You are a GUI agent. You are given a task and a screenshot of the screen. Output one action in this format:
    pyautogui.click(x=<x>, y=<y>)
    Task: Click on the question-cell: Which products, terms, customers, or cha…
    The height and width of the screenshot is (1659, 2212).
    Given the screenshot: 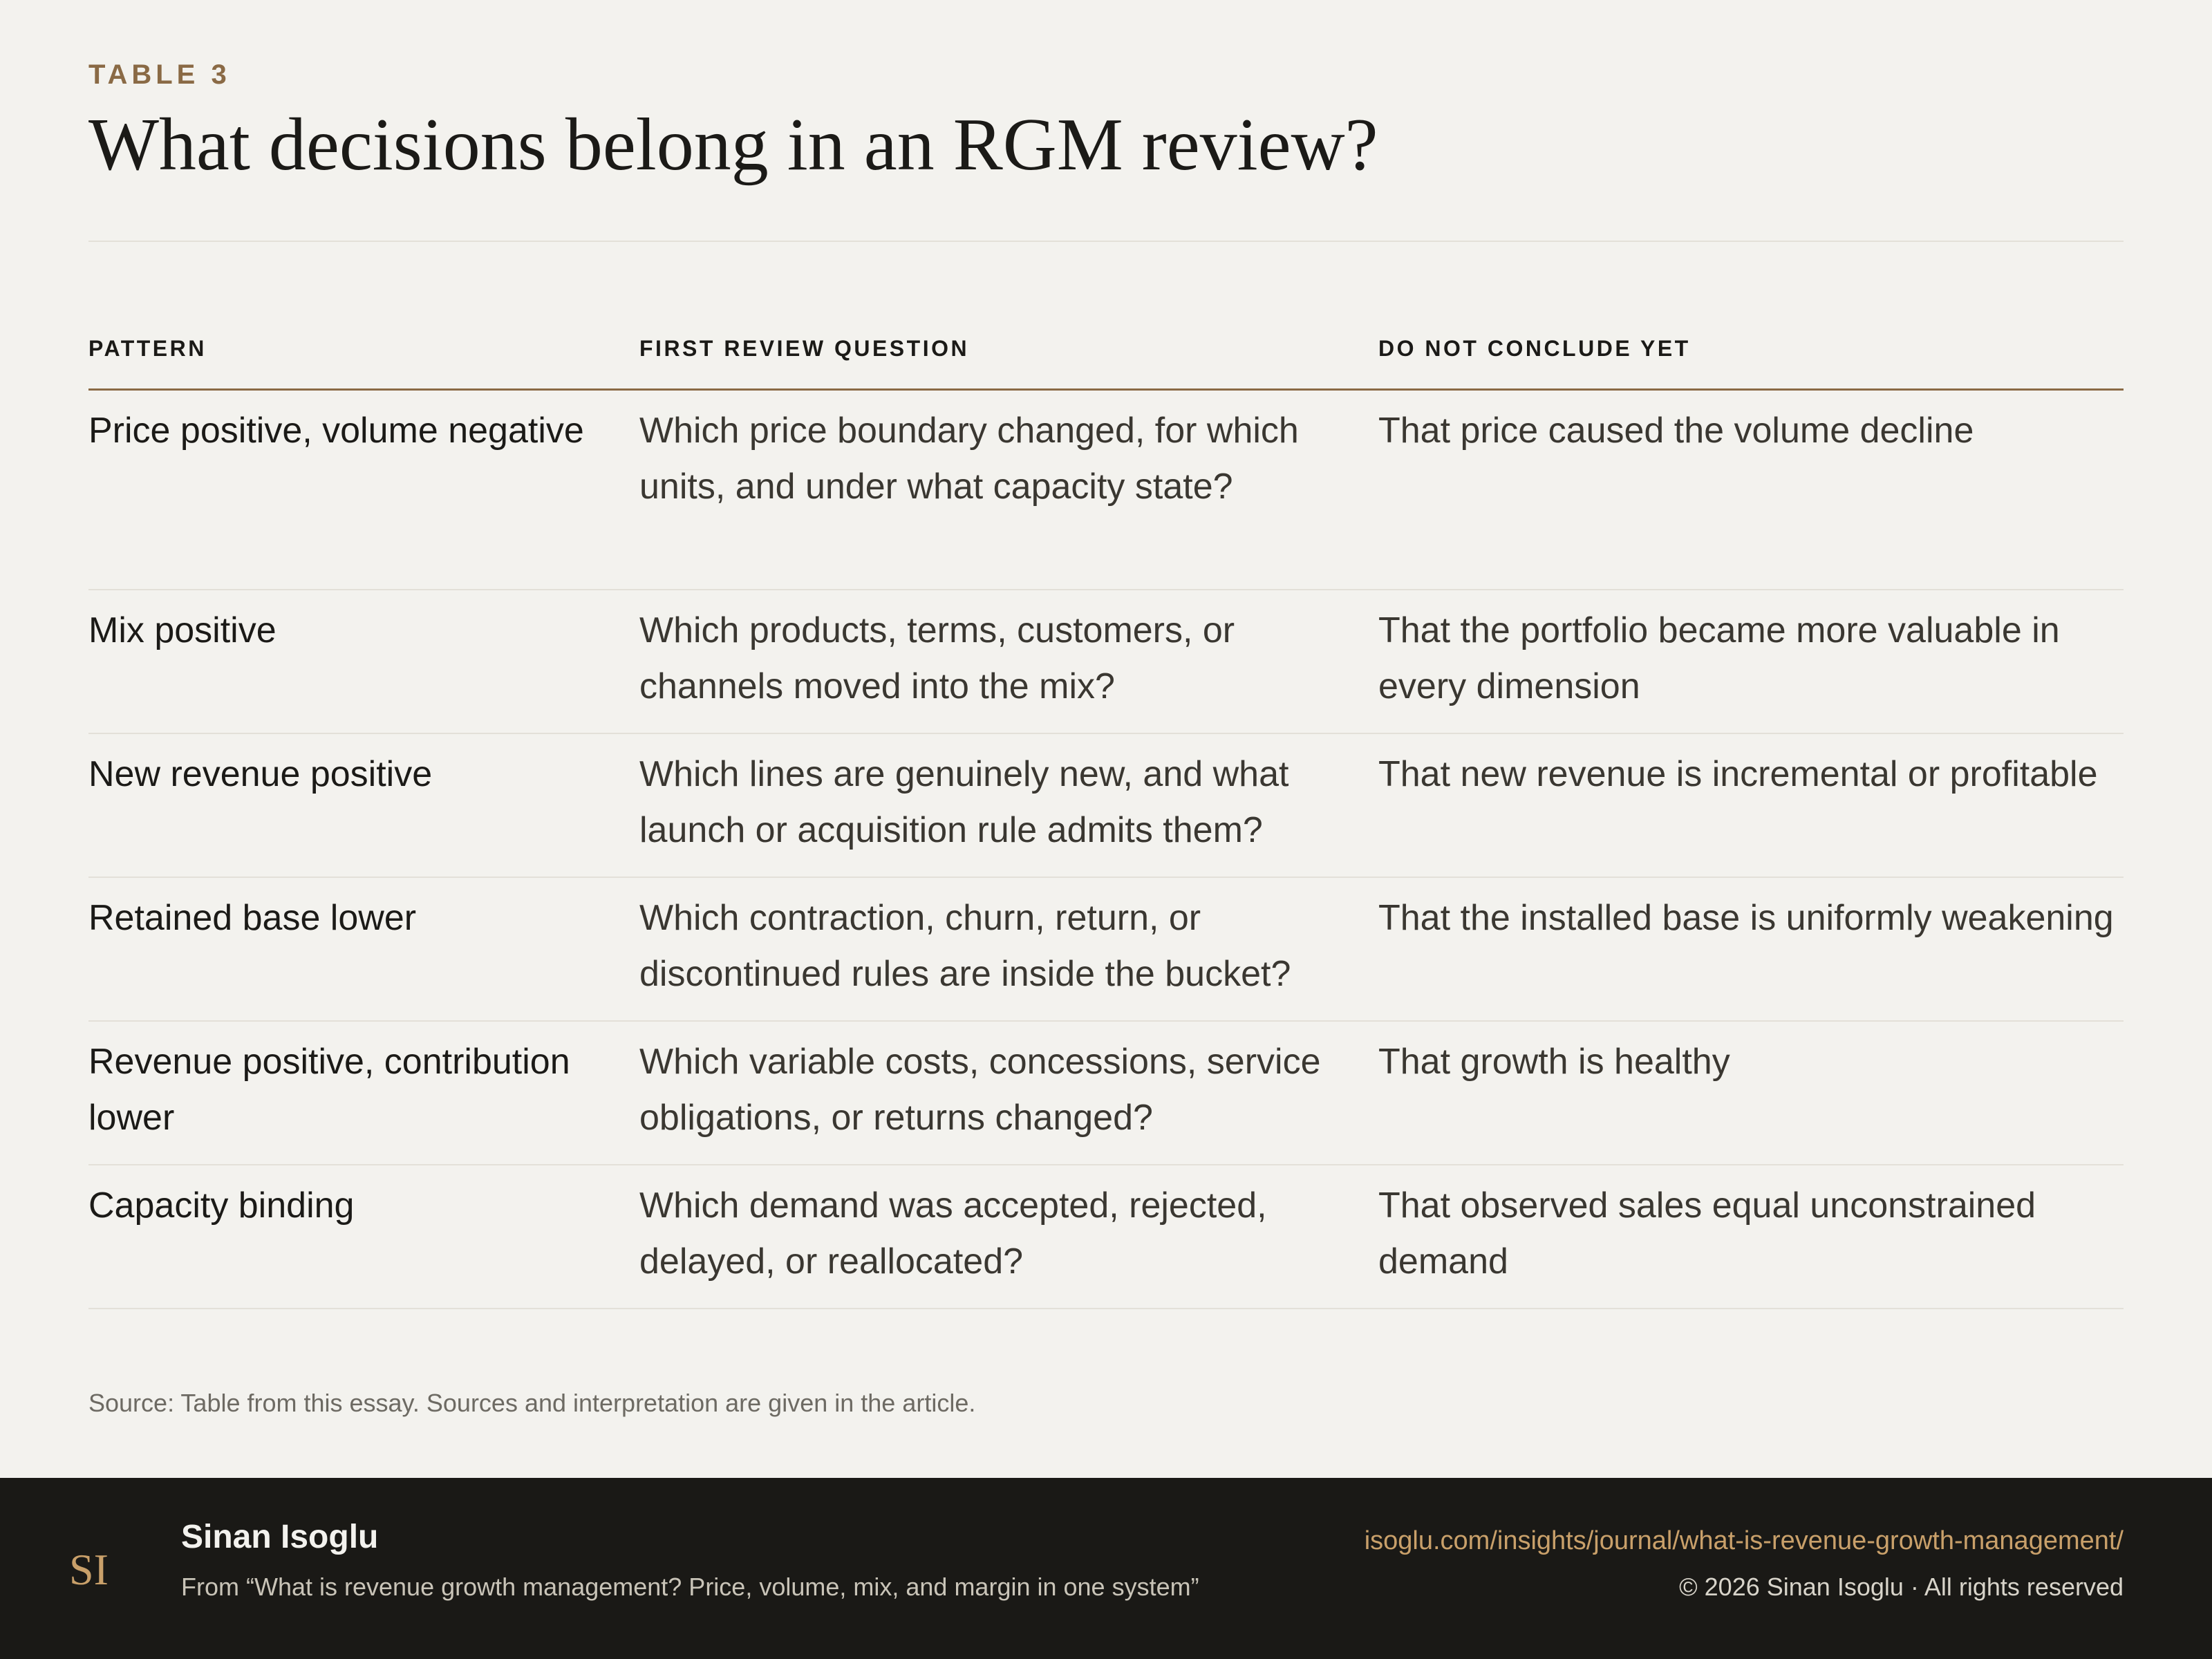 What is the action you would take?
    pyautogui.click(x=937, y=658)
    